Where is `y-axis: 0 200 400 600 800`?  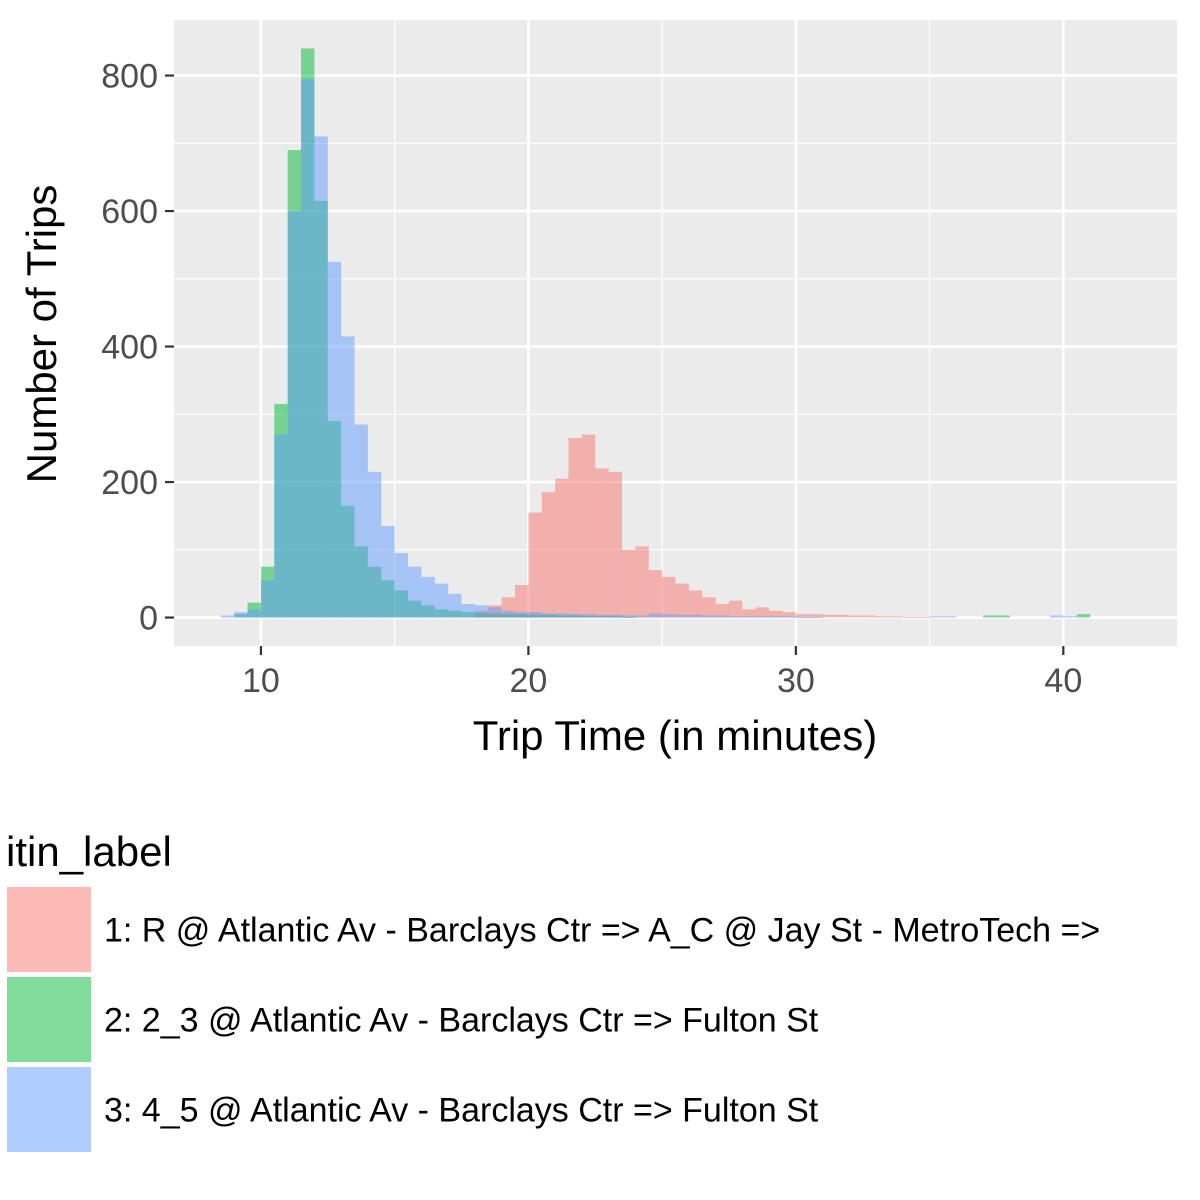 y-axis: 0 200 400 600 800 is located at coordinates (137, 348).